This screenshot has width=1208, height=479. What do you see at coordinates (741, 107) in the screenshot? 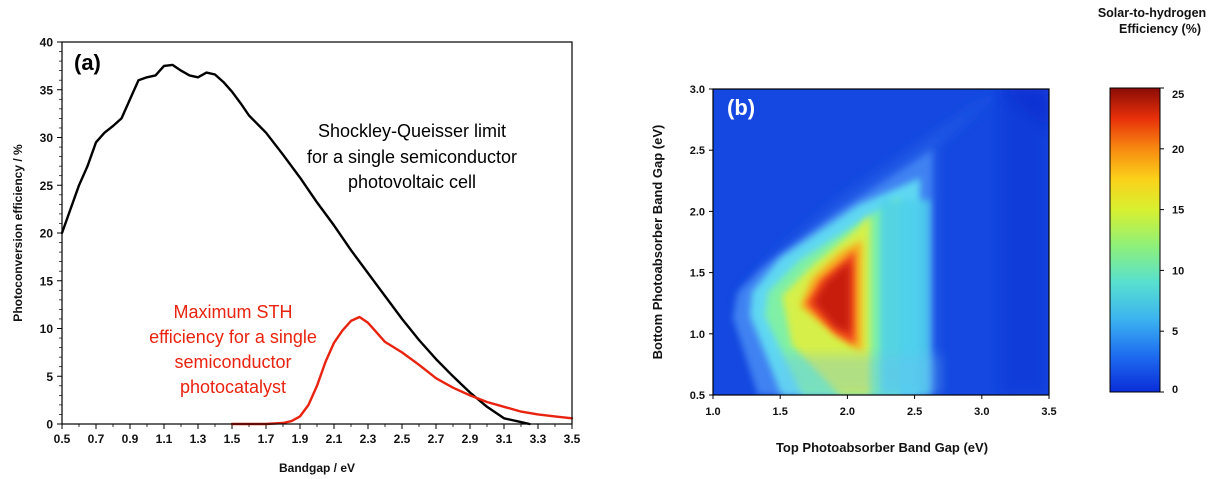
I see `panel-b-label: (b)` at bounding box center [741, 107].